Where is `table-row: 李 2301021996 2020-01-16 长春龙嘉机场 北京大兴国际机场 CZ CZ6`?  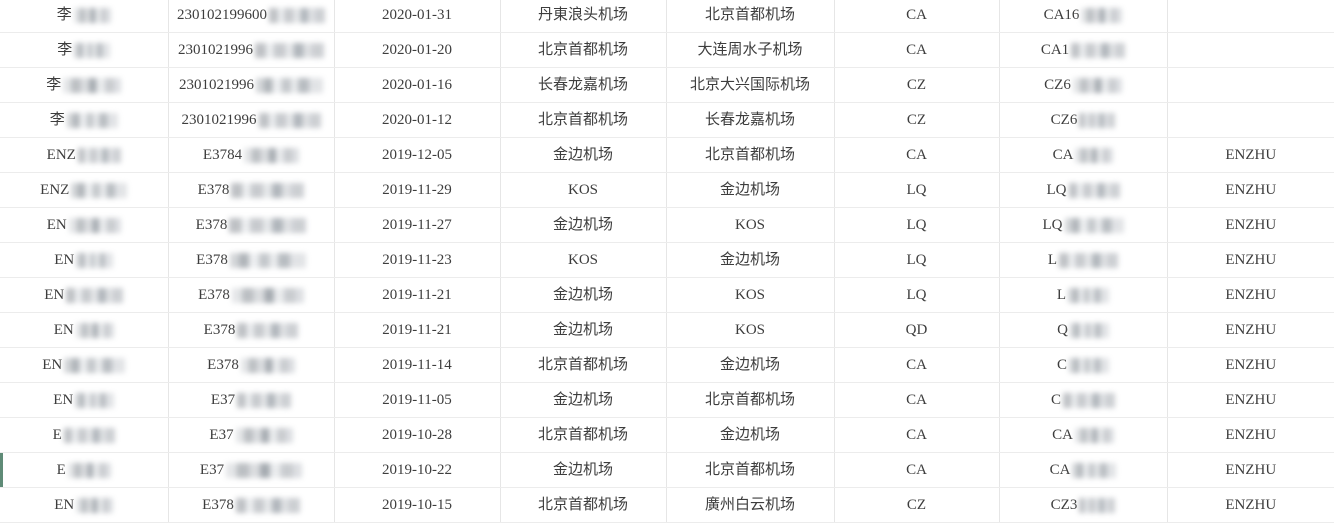 table-row: 李 2301021996 2020-01-16 长春龙嘉机场 北京大兴国际机场 CZ CZ6 is located at coordinates (667, 85).